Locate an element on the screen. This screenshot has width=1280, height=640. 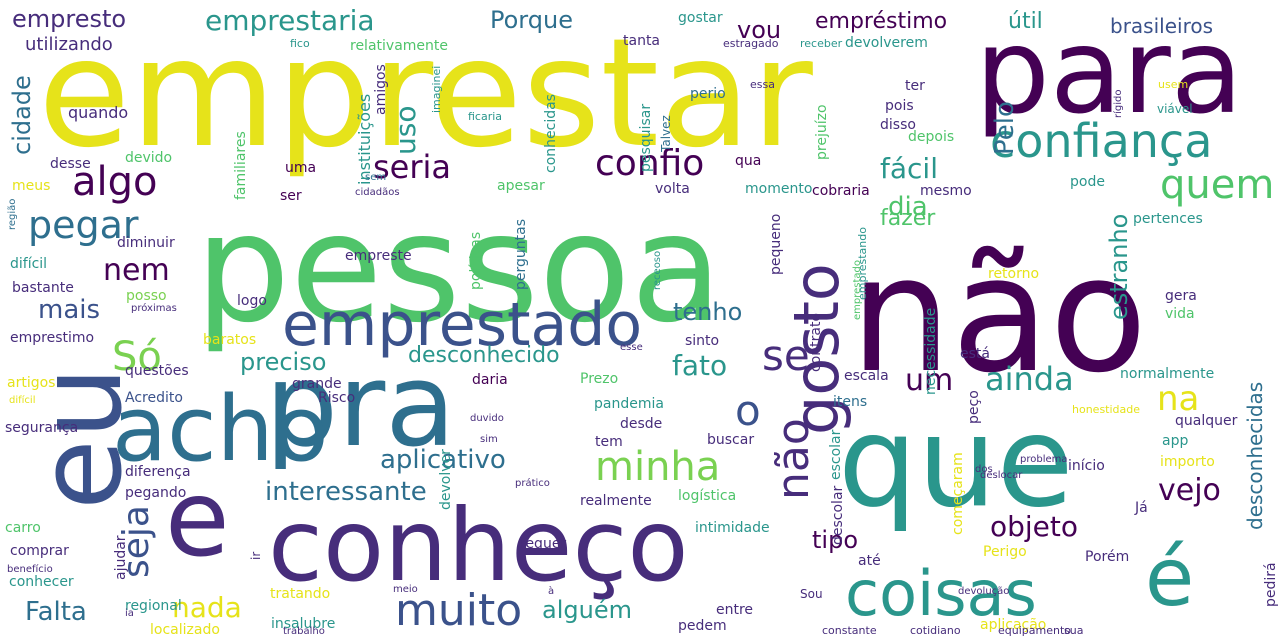
word-87: meus is located at coordinates (31, 186).